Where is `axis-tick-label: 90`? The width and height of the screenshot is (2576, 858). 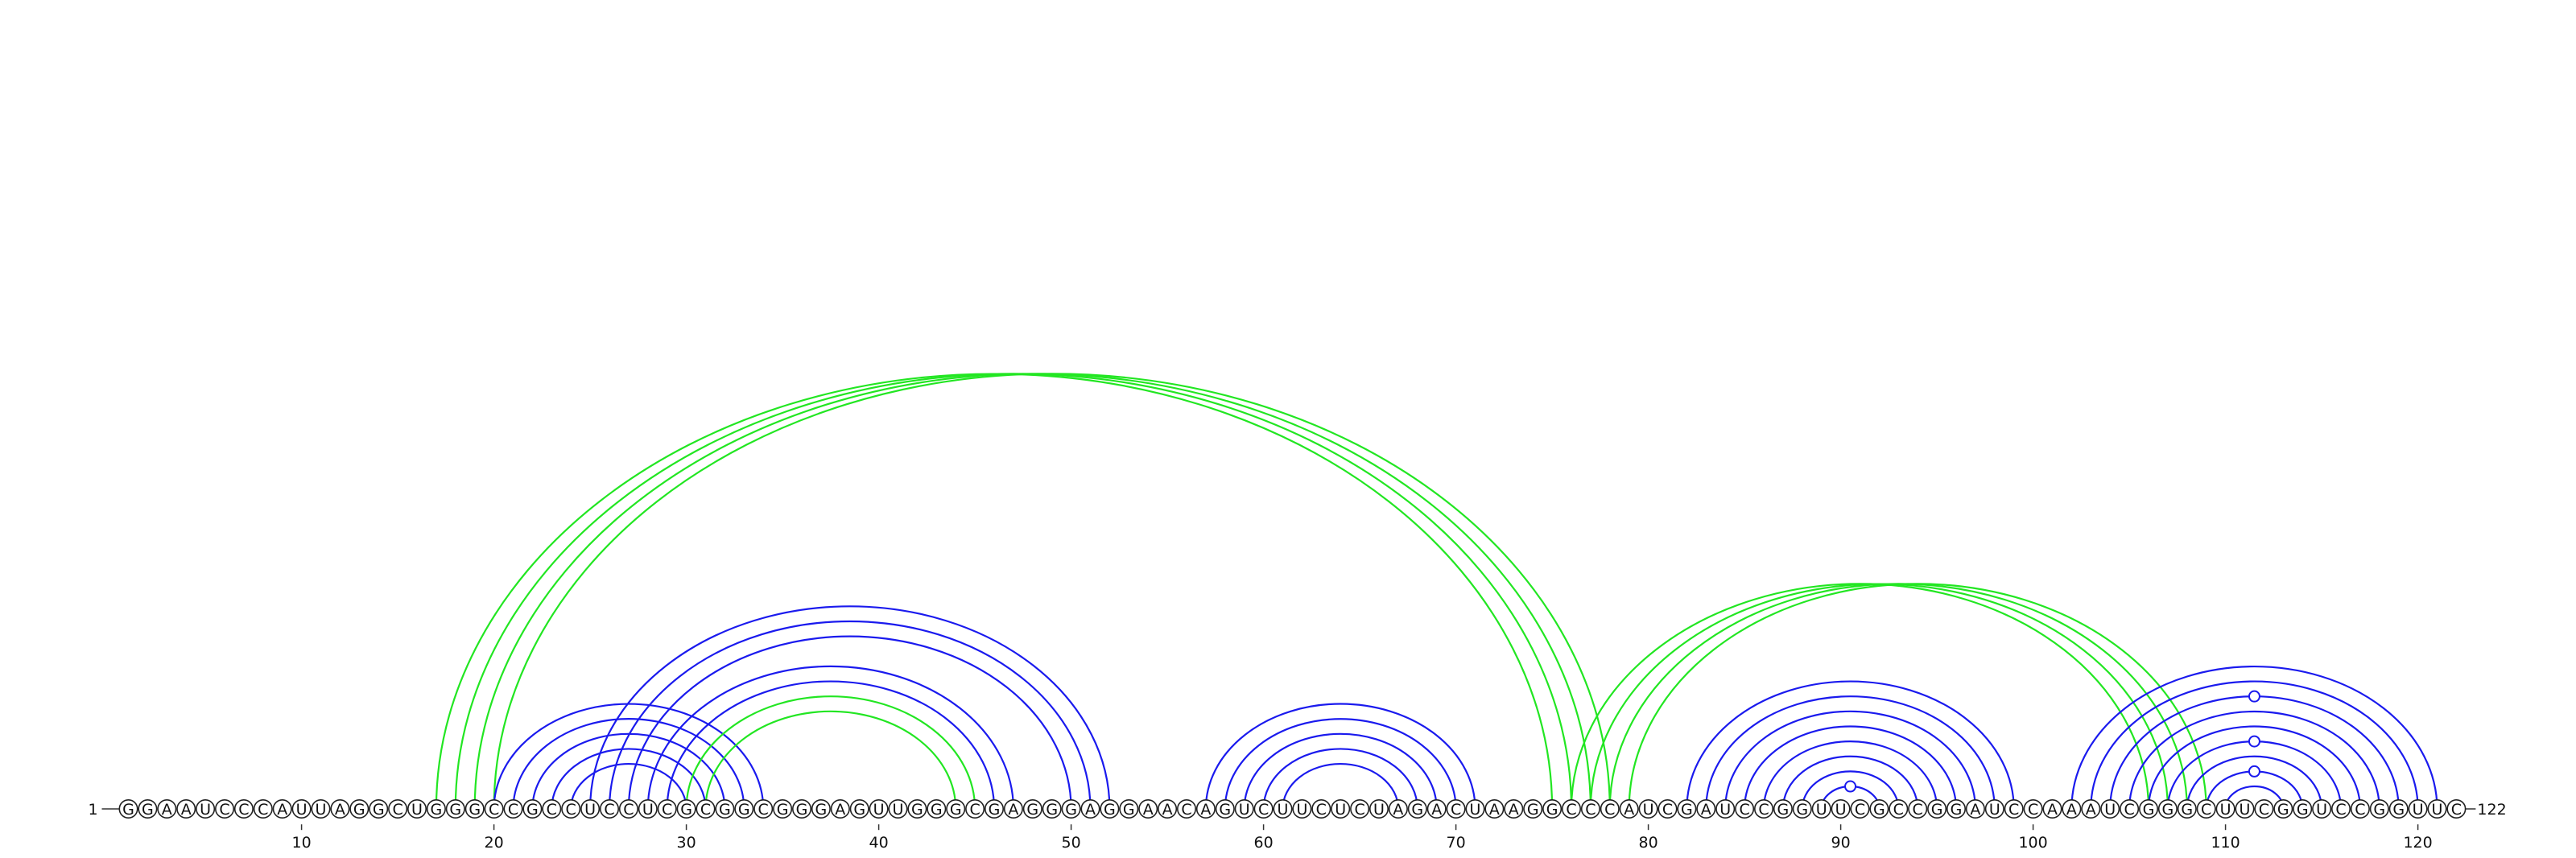 axis-tick-label: 90 is located at coordinates (1841, 843).